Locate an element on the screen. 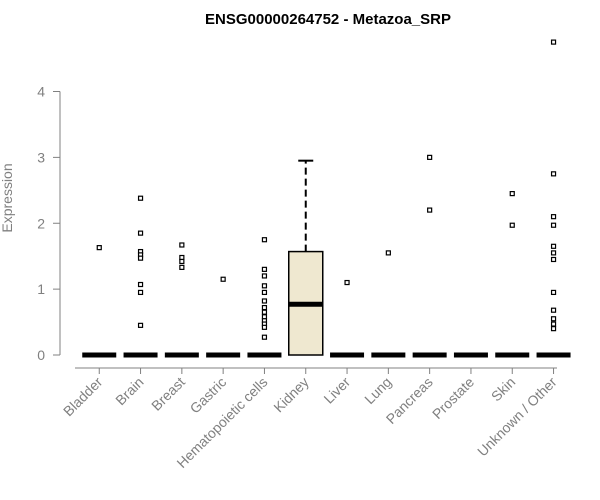  x-tick-label: Breast is located at coordinates (168, 394).